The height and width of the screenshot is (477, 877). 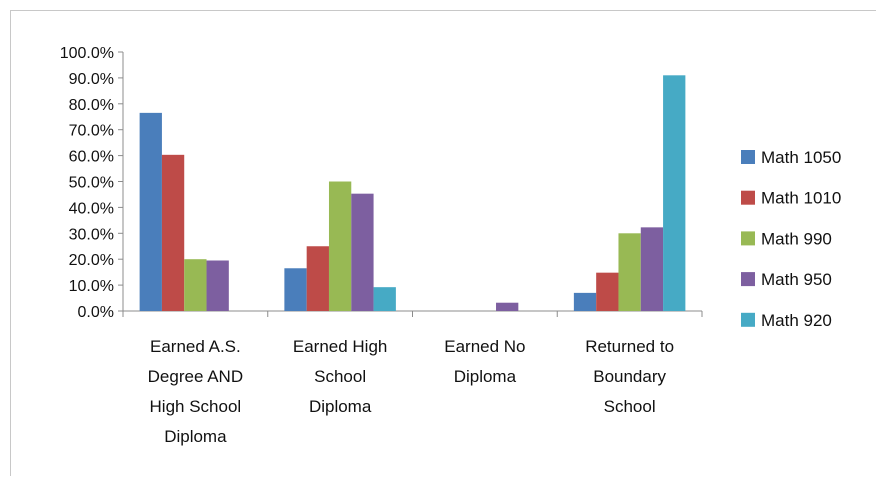 I want to click on y-tick-label: 70.0%, so click(x=91, y=131).